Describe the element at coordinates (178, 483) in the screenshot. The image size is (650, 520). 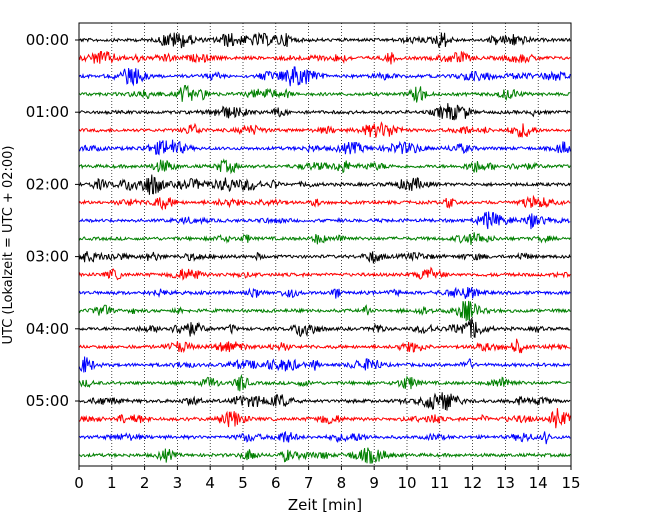
I see `x-tick-label: 3` at that location.